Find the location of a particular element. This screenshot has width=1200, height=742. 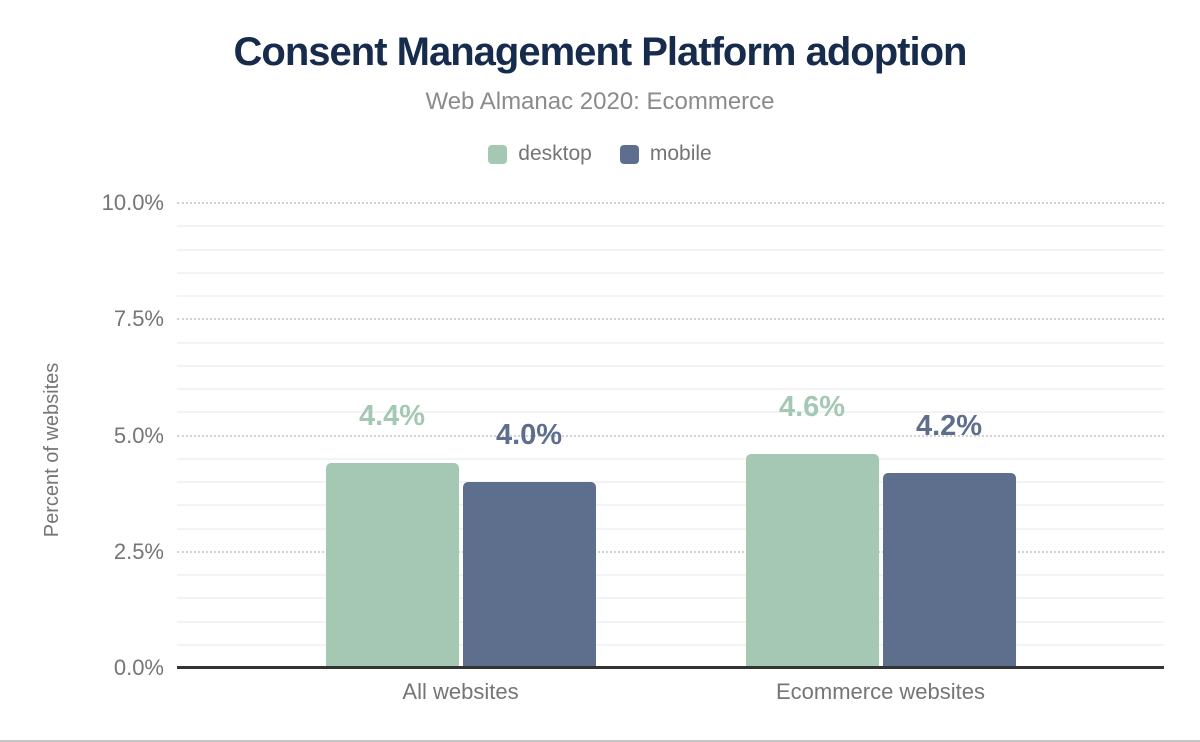

x-category-label: Ecommerce websites is located at coordinates (880, 691).